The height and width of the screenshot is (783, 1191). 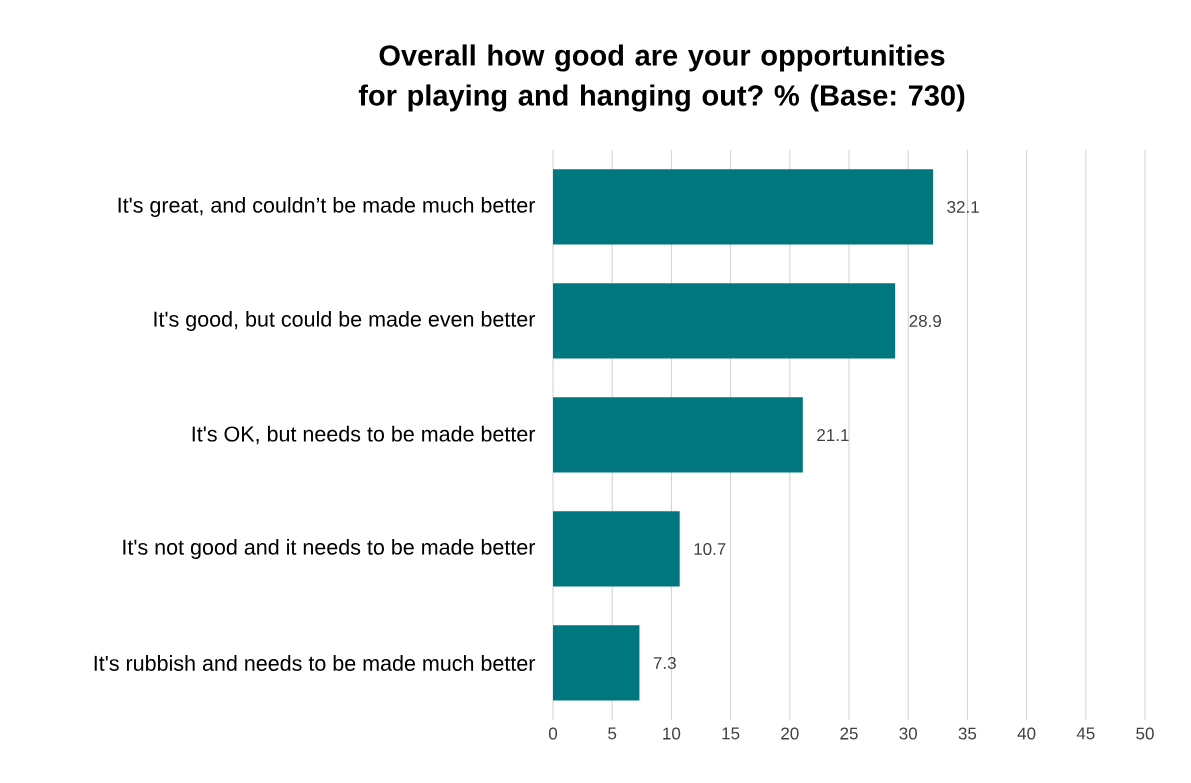 I want to click on x-tick-label: 25, so click(x=849, y=733).